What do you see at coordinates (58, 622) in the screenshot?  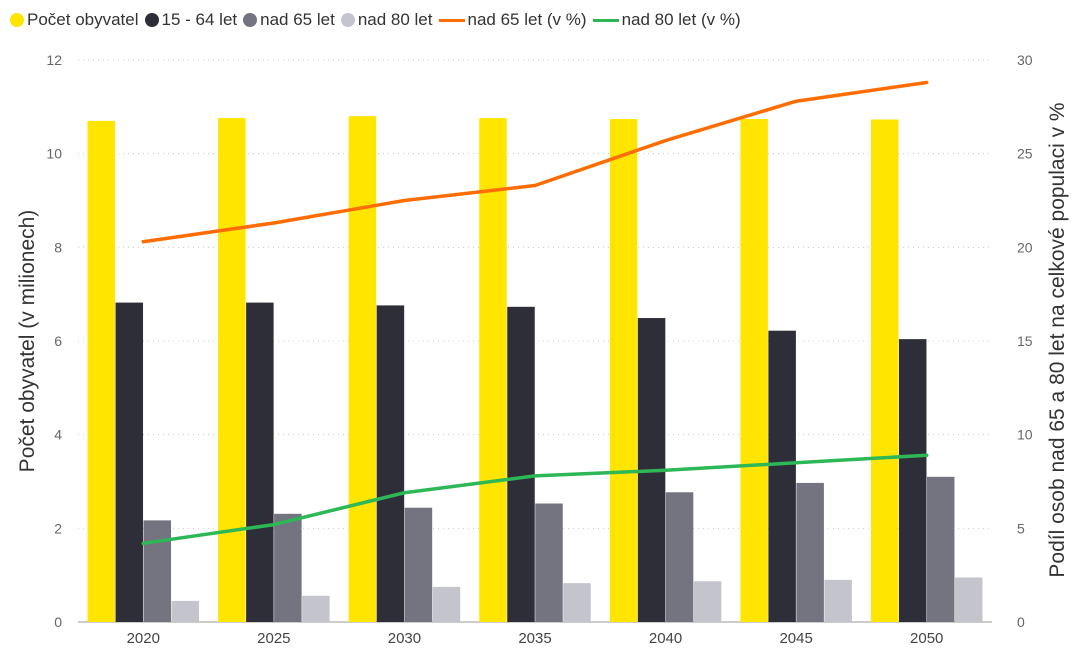 I see `y-tick-label: 0` at bounding box center [58, 622].